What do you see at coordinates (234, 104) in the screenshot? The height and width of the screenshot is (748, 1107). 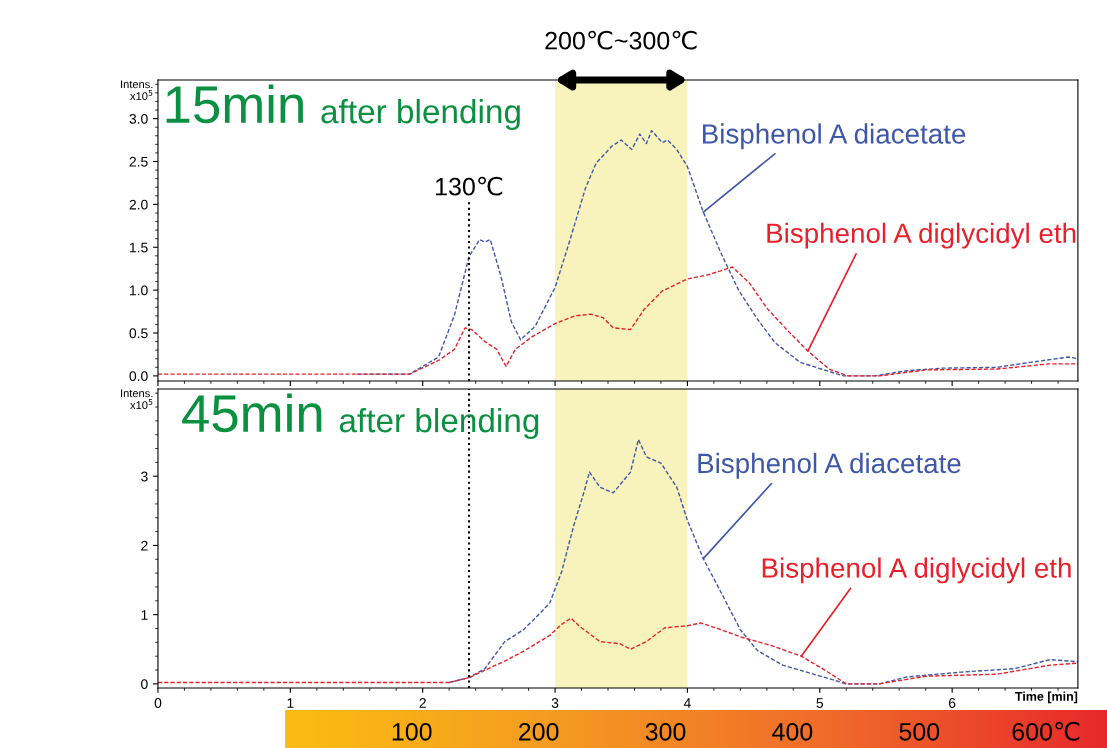 I see `annotation: 15min` at bounding box center [234, 104].